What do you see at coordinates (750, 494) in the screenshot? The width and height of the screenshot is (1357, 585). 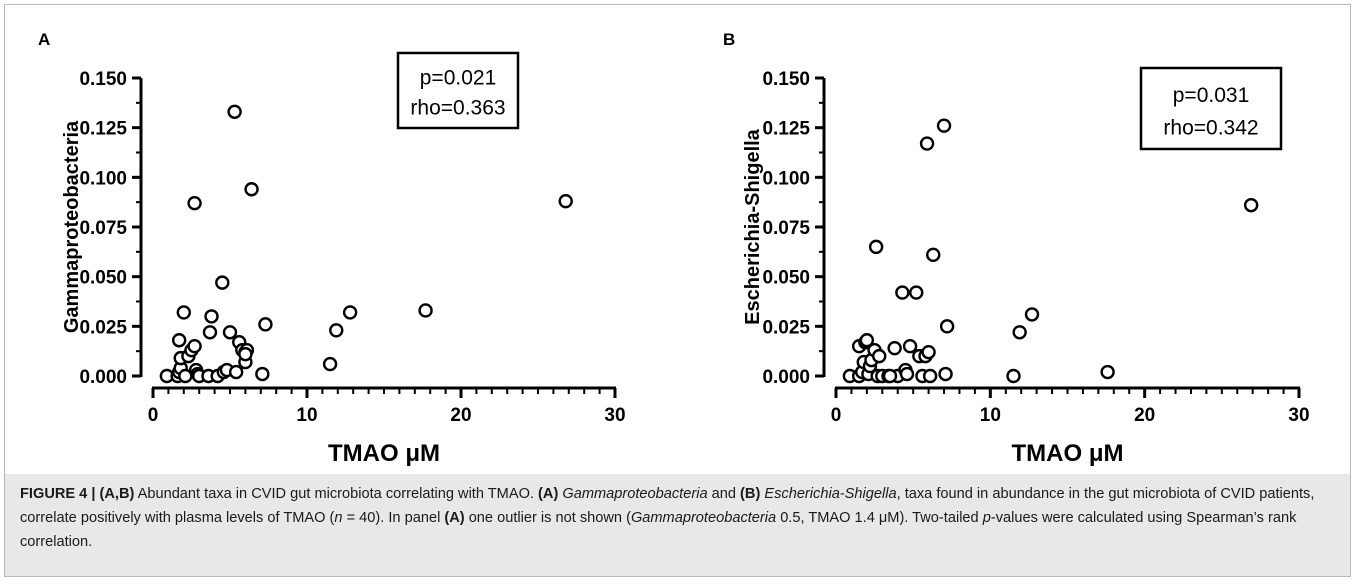 I see `caption-panel-ref: (B)` at bounding box center [750, 494].